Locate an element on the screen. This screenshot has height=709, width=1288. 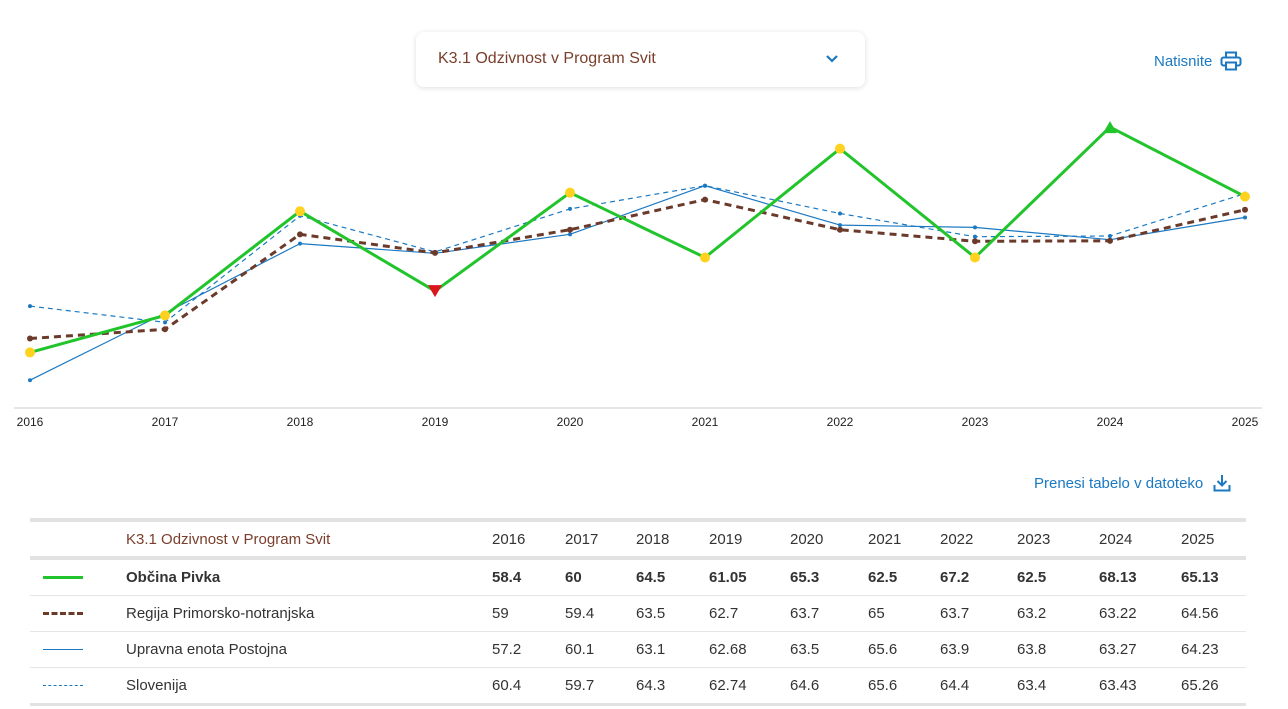
x-tick-label: 2020 is located at coordinates (570, 422).